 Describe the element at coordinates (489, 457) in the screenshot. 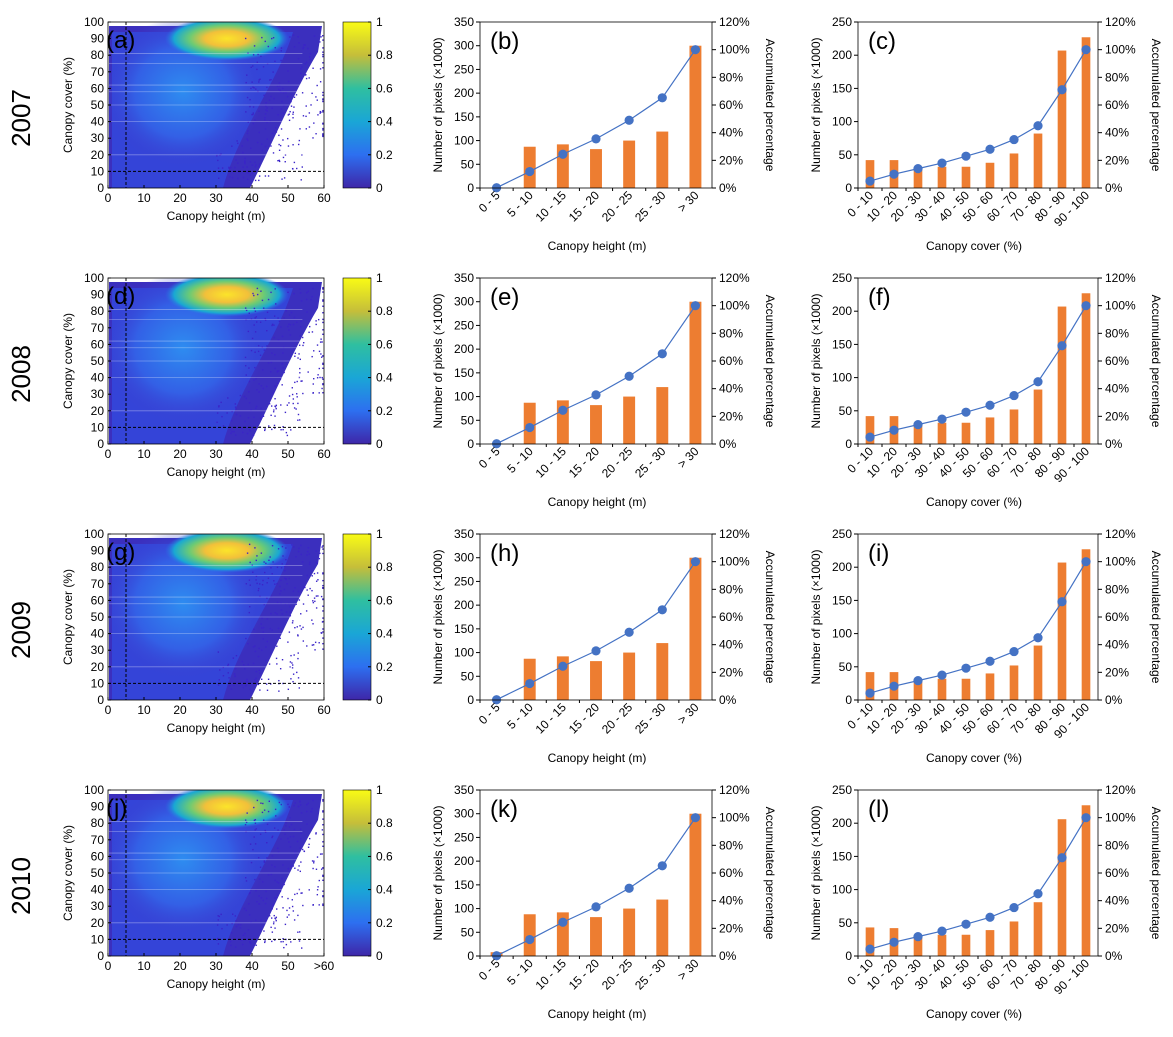

I see `x-tick-label: 0 - 5` at that location.